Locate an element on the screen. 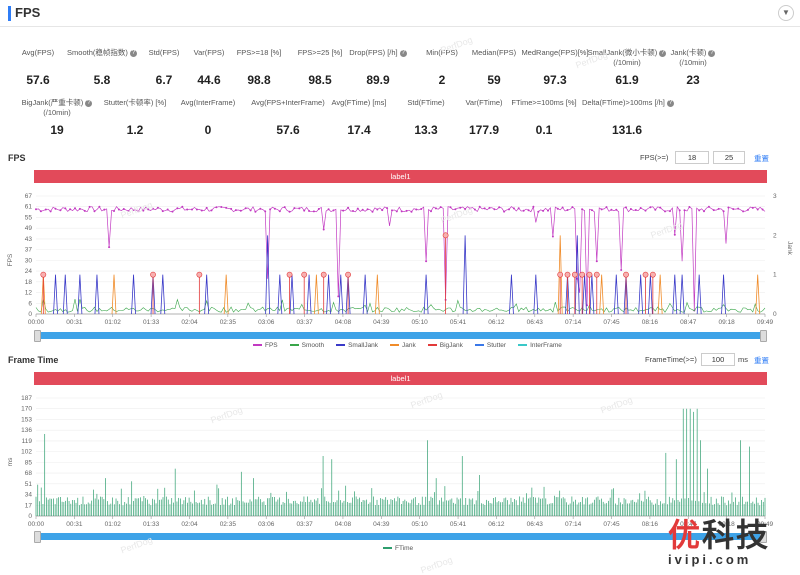 The width and height of the screenshot is (800, 575). y2-tick-label: 0 is located at coordinates (775, 314).